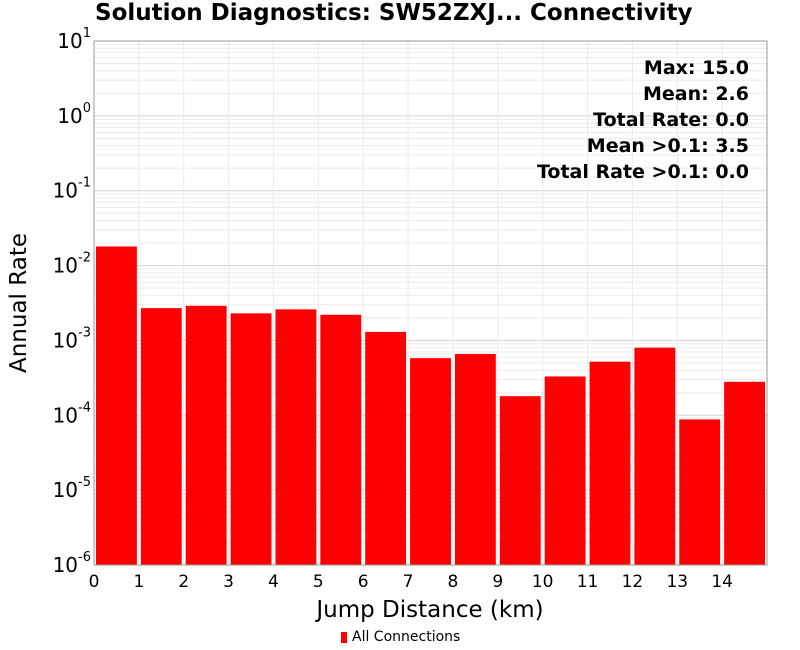 The width and height of the screenshot is (800, 650). What do you see at coordinates (74, 39) in the screenshot?
I see `y-tick-label: 10¹` at bounding box center [74, 39].